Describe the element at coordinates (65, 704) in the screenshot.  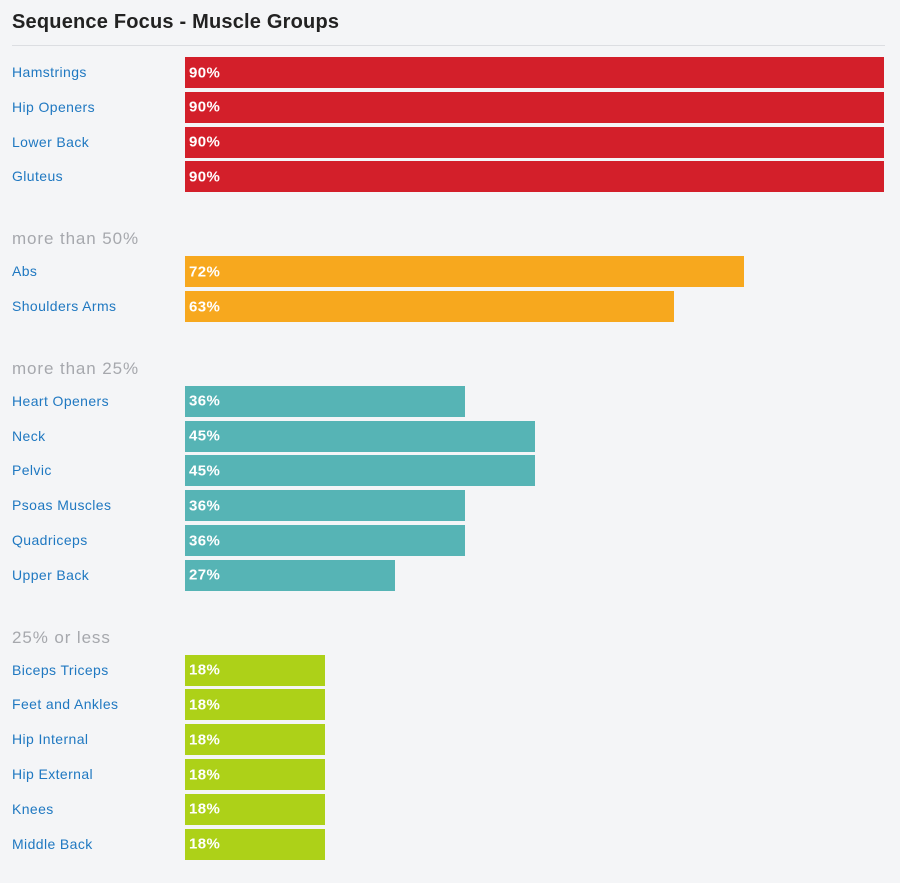
I see `muscle-group-label: Feet and Ankles` at that location.